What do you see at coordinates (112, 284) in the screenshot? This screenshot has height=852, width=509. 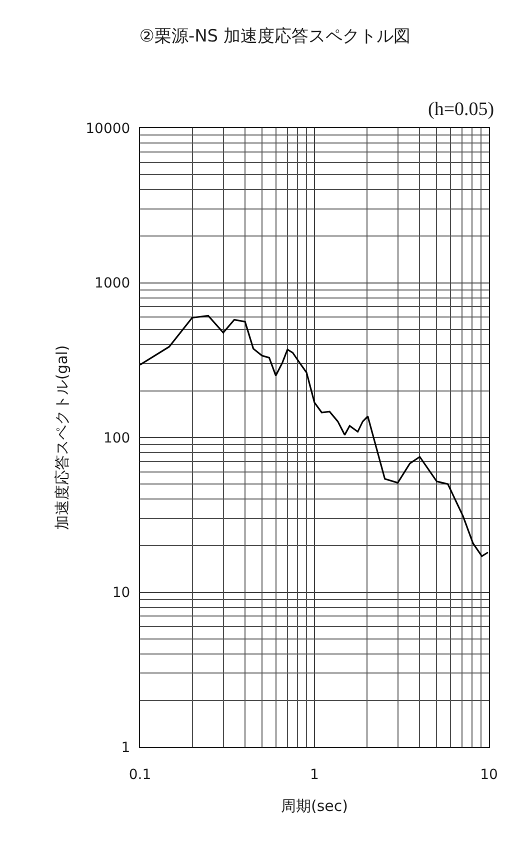 I see `y-tick-label: 1000` at bounding box center [112, 284].